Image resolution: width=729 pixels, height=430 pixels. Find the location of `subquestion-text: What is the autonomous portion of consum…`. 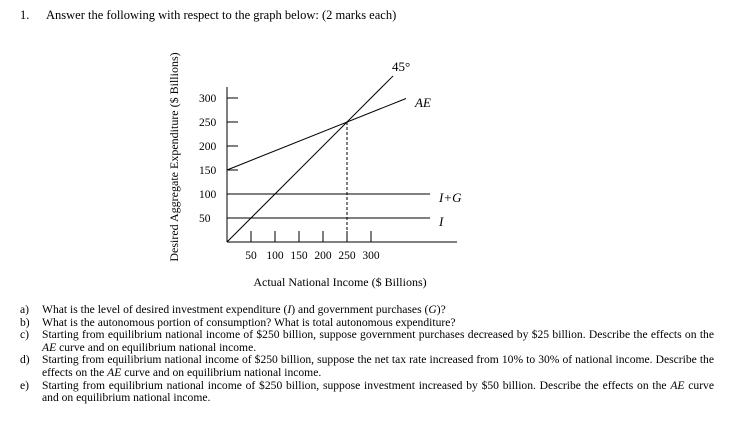

subquestion-text: What is the autonomous portion of consum… is located at coordinates (378, 322).